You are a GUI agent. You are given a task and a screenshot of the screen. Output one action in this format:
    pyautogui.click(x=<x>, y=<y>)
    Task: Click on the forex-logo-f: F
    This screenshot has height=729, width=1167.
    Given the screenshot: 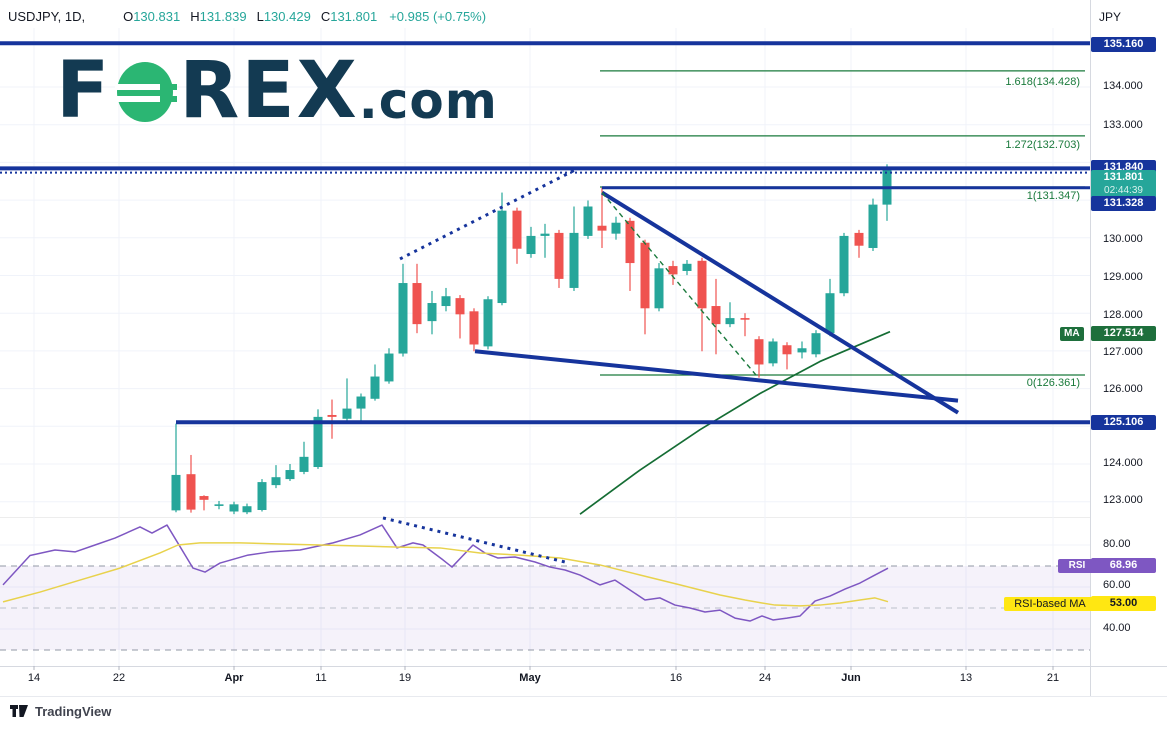 What is the action you would take?
    pyautogui.click(x=84, y=91)
    